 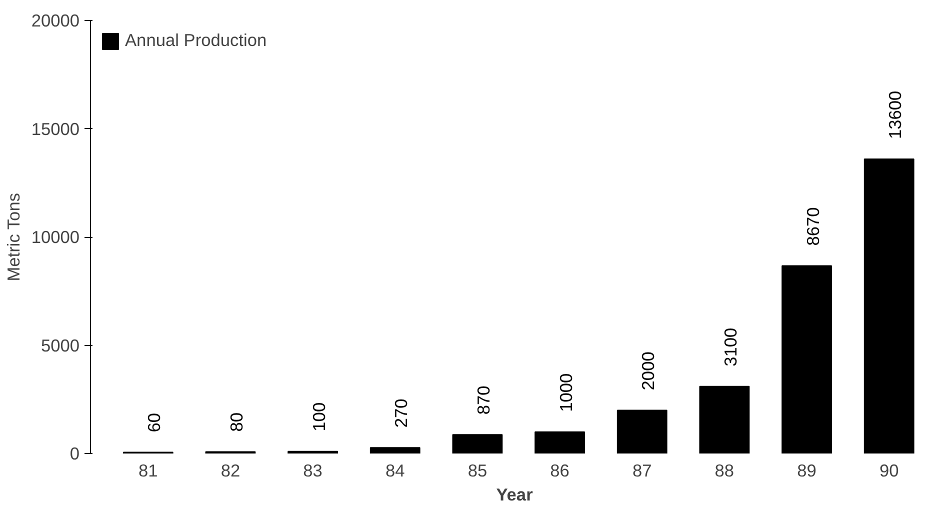 What do you see at coordinates (148, 470) in the screenshot?
I see `x-tick-label: 81` at bounding box center [148, 470].